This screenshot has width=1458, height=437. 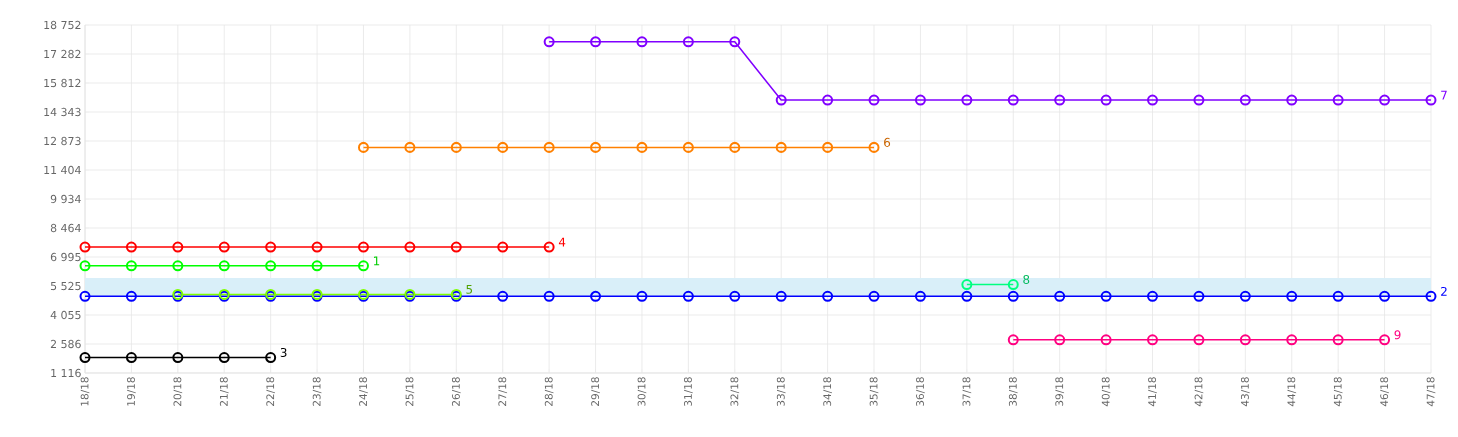 I want to click on x-tick-label: 39/18, so click(x=1060, y=391).